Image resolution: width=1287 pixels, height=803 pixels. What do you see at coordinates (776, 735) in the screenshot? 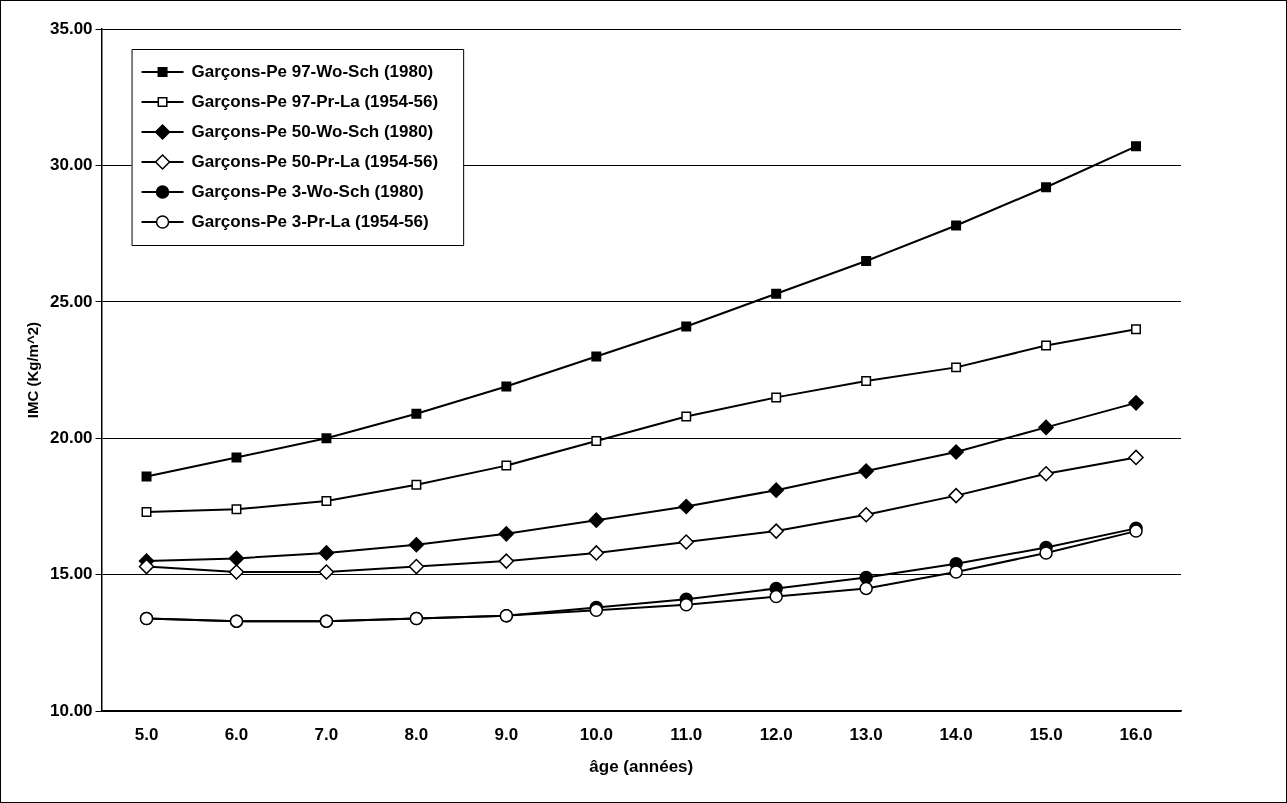
I see `x-tick-label: 12.0` at bounding box center [776, 735].